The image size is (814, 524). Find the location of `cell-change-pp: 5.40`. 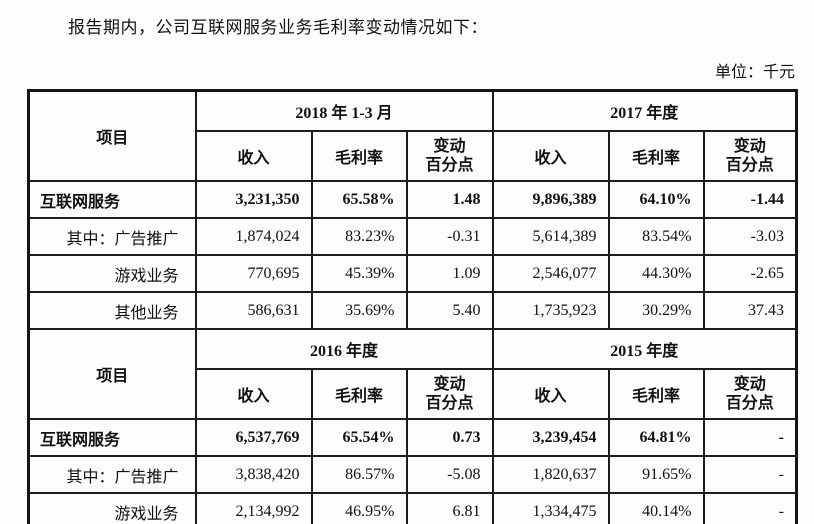

cell-change-pp: 5.40 is located at coordinates (449, 310).